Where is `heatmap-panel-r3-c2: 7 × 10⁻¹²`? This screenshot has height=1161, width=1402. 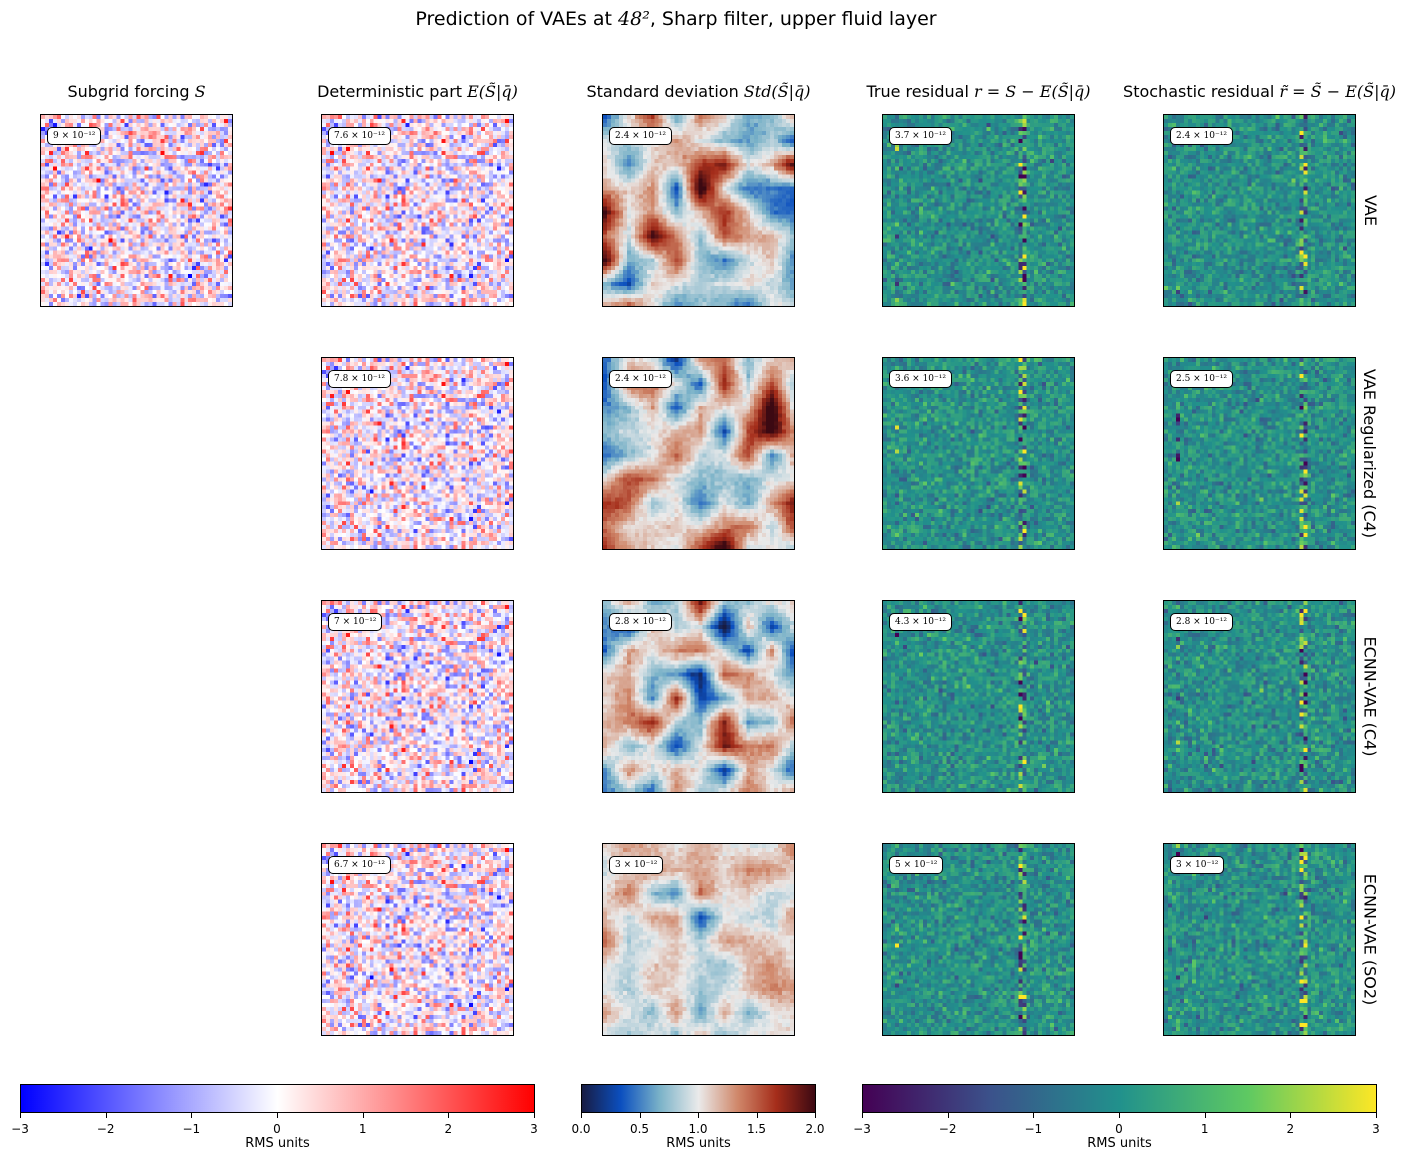 heatmap-panel-r3-c2: 7 × 10⁻¹² is located at coordinates (417, 696).